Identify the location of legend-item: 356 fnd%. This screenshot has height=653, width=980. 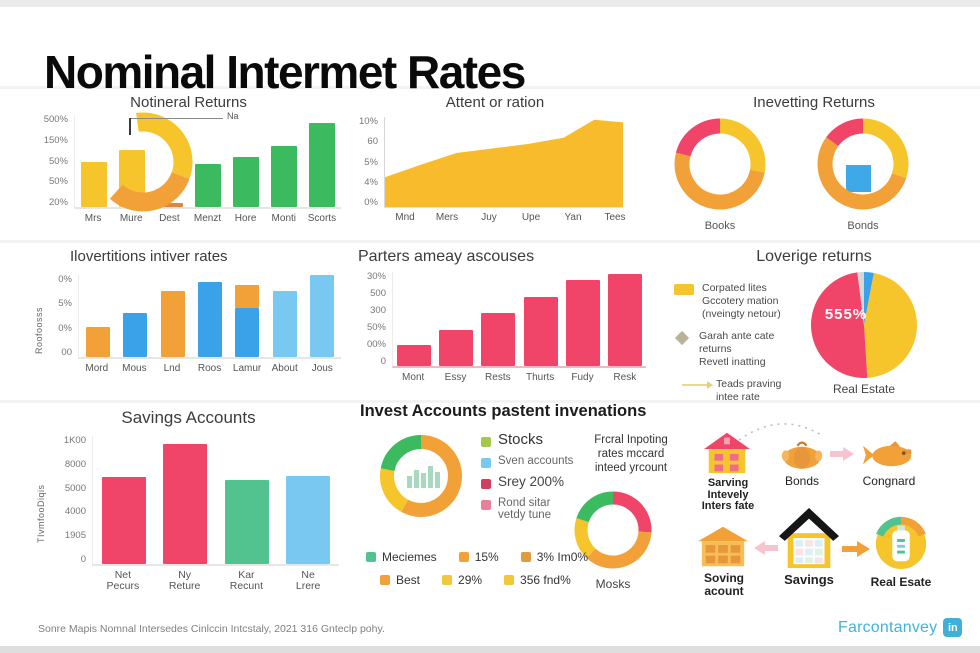
(537, 580).